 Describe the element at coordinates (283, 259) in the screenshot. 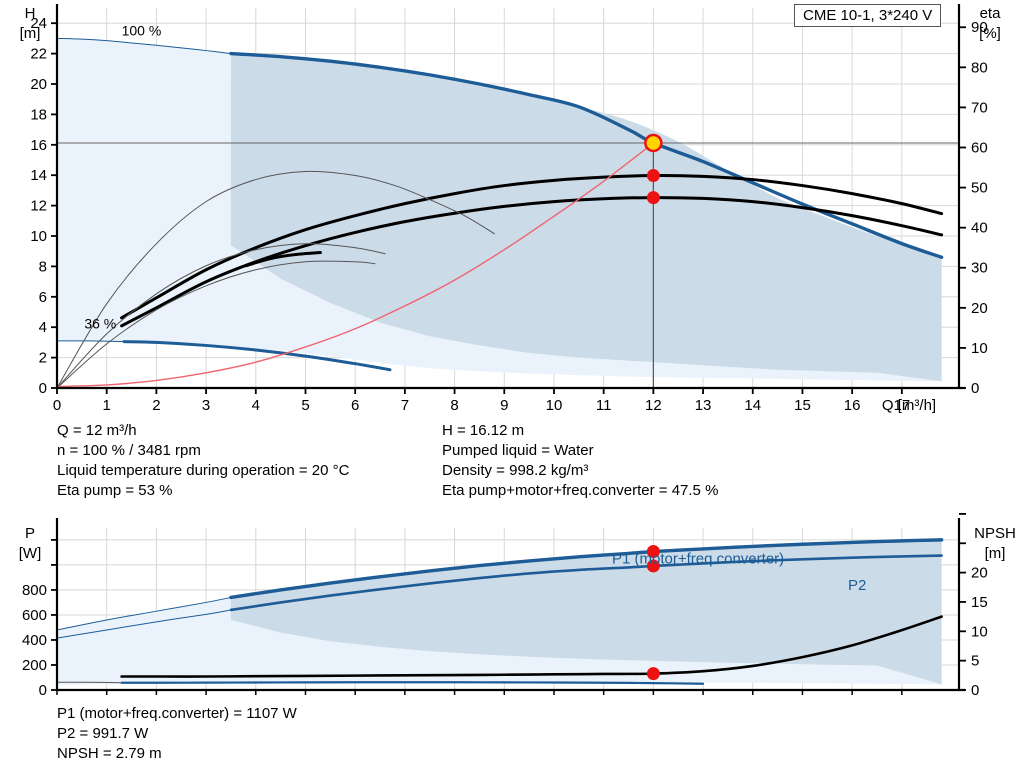

I see `curve-eta-short-segment-partial-speed-` at that location.